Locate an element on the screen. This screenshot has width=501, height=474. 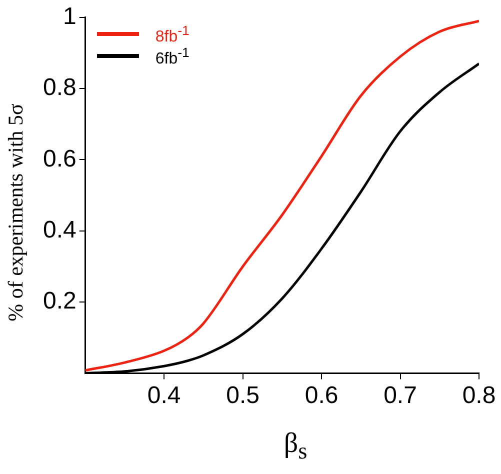
x-axis-title: β$_{s}$ is located at coordinates (295, 447).